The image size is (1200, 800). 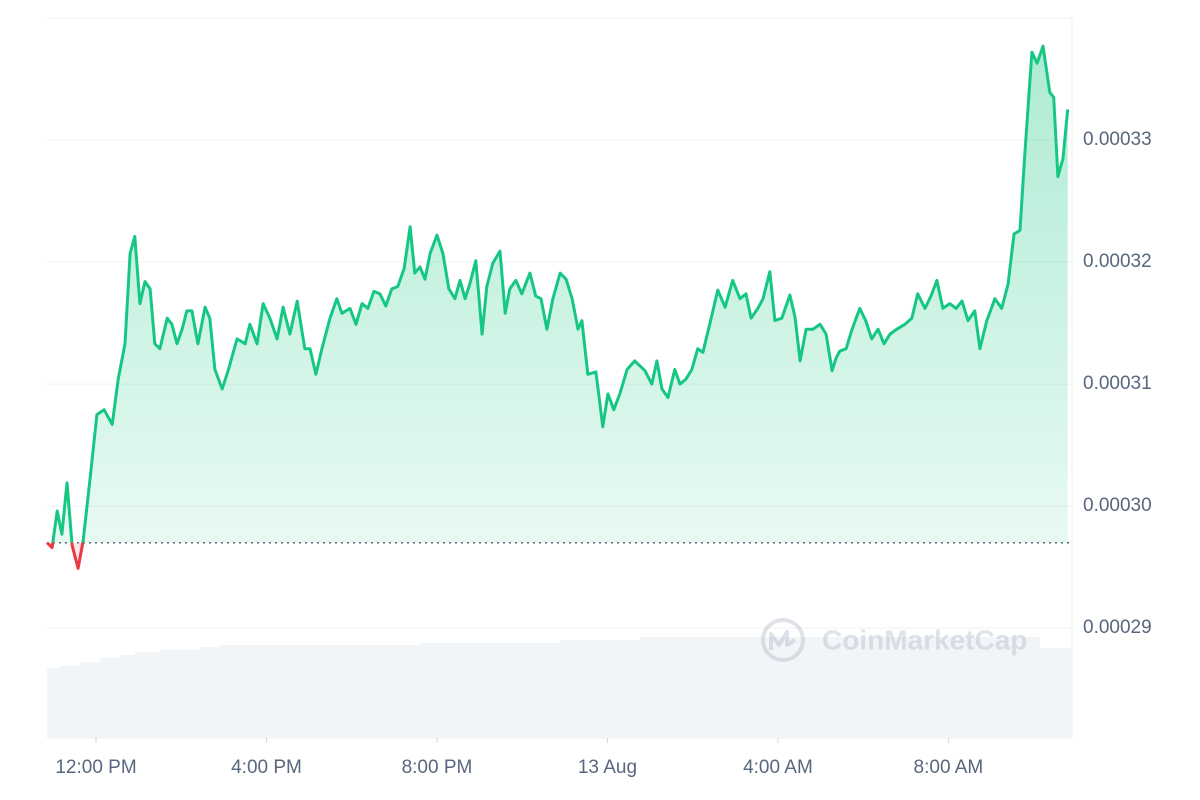 What do you see at coordinates (607, 767) in the screenshot?
I see `x-tick-label: 13 Aug` at bounding box center [607, 767].